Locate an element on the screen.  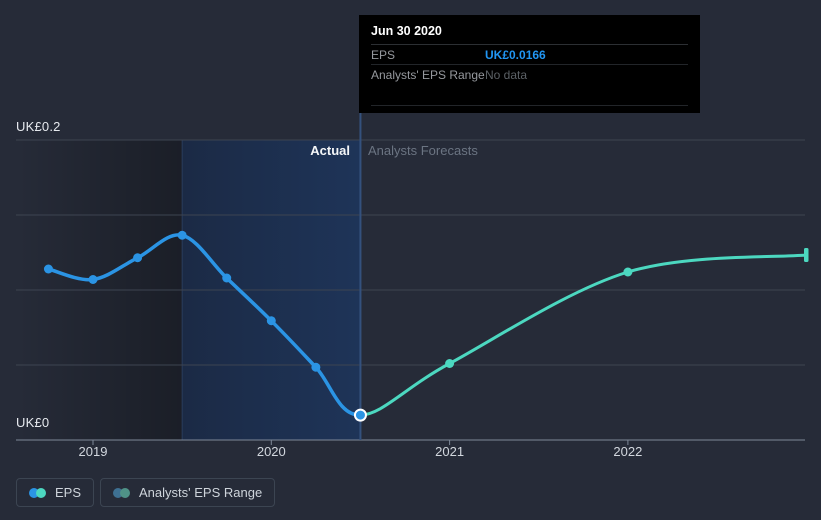
eps-series-icon is located at coordinates (37, 492).